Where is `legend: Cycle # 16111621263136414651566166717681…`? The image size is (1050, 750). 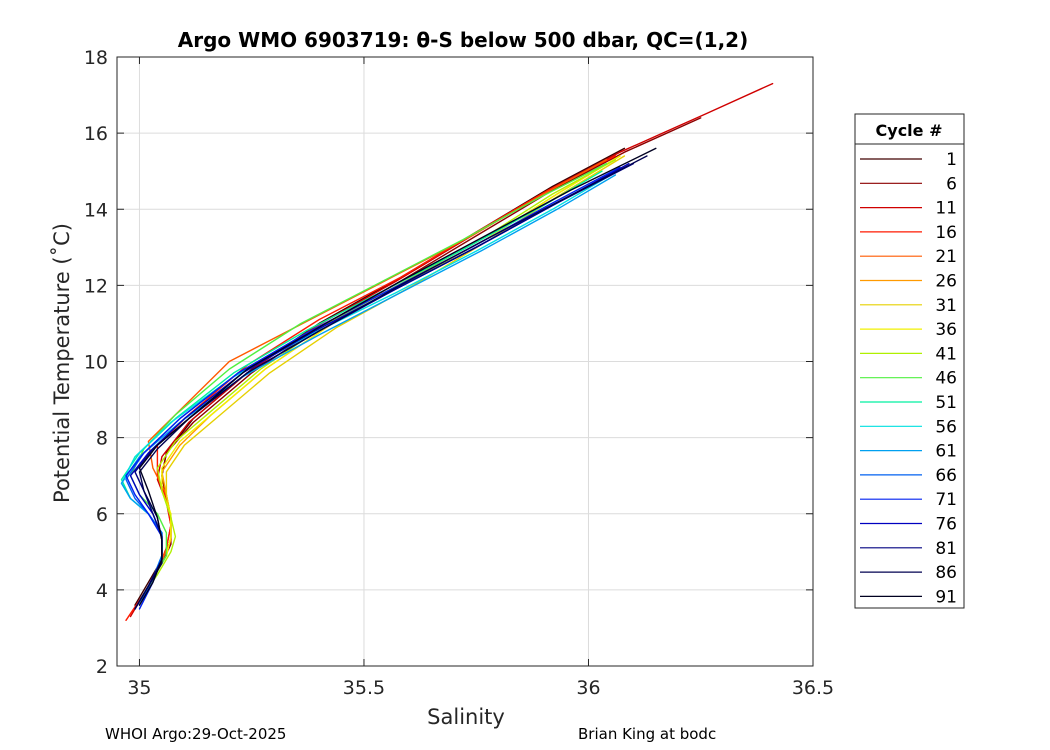 legend: Cycle # 16111621263136414651566166717681… is located at coordinates (909, 361).